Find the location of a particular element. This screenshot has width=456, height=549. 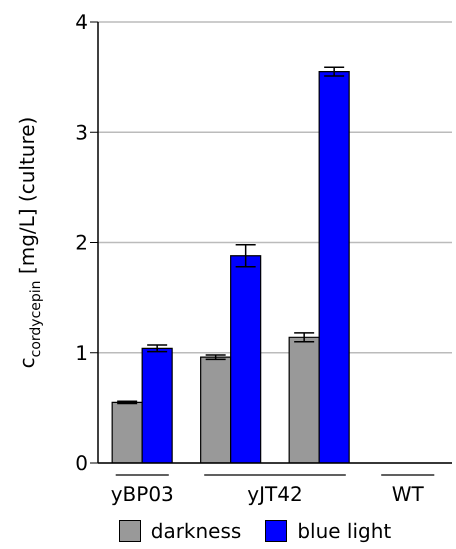

y-tick-label: 1 is located at coordinates (81, 352).